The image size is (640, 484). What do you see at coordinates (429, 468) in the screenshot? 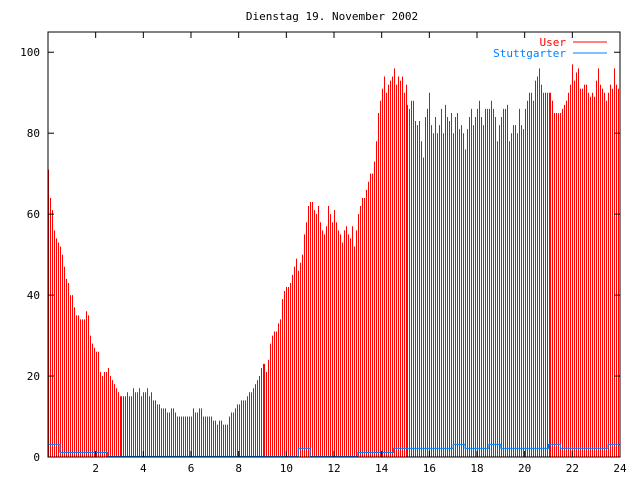
I see `x-tick-label: 16` at bounding box center [429, 468].